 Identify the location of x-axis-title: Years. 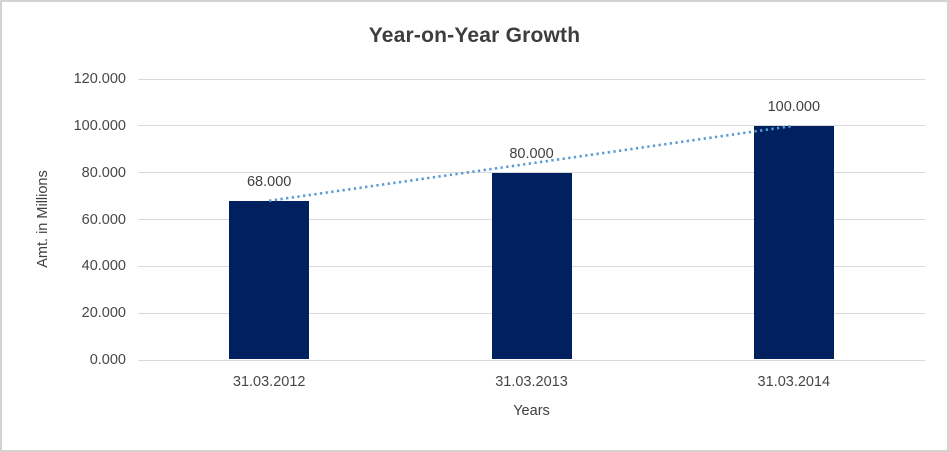
(531, 411).